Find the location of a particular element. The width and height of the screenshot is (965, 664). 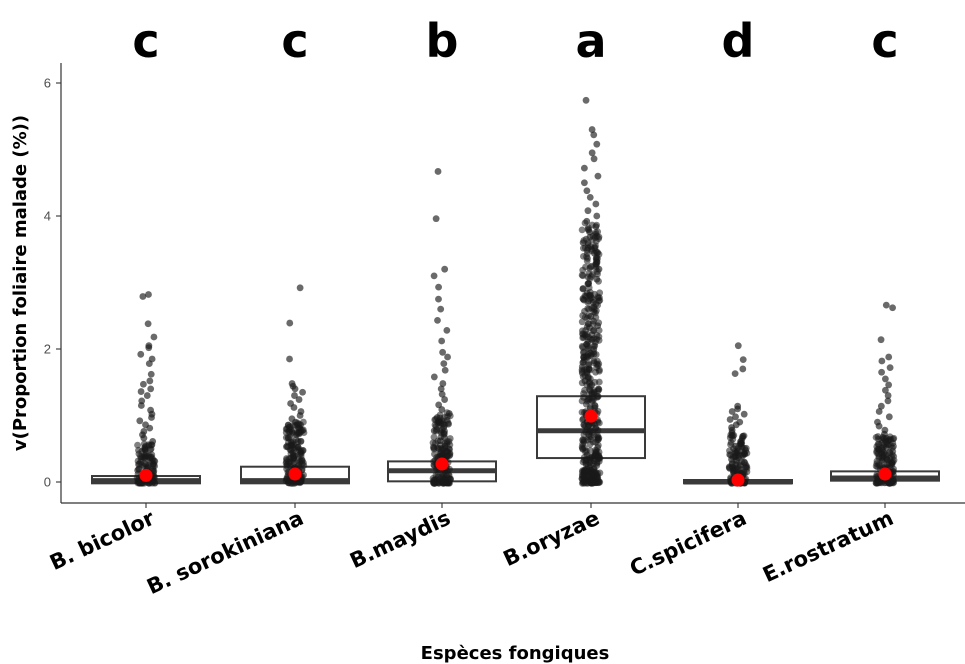

boxes is located at coordinates (515, 440).